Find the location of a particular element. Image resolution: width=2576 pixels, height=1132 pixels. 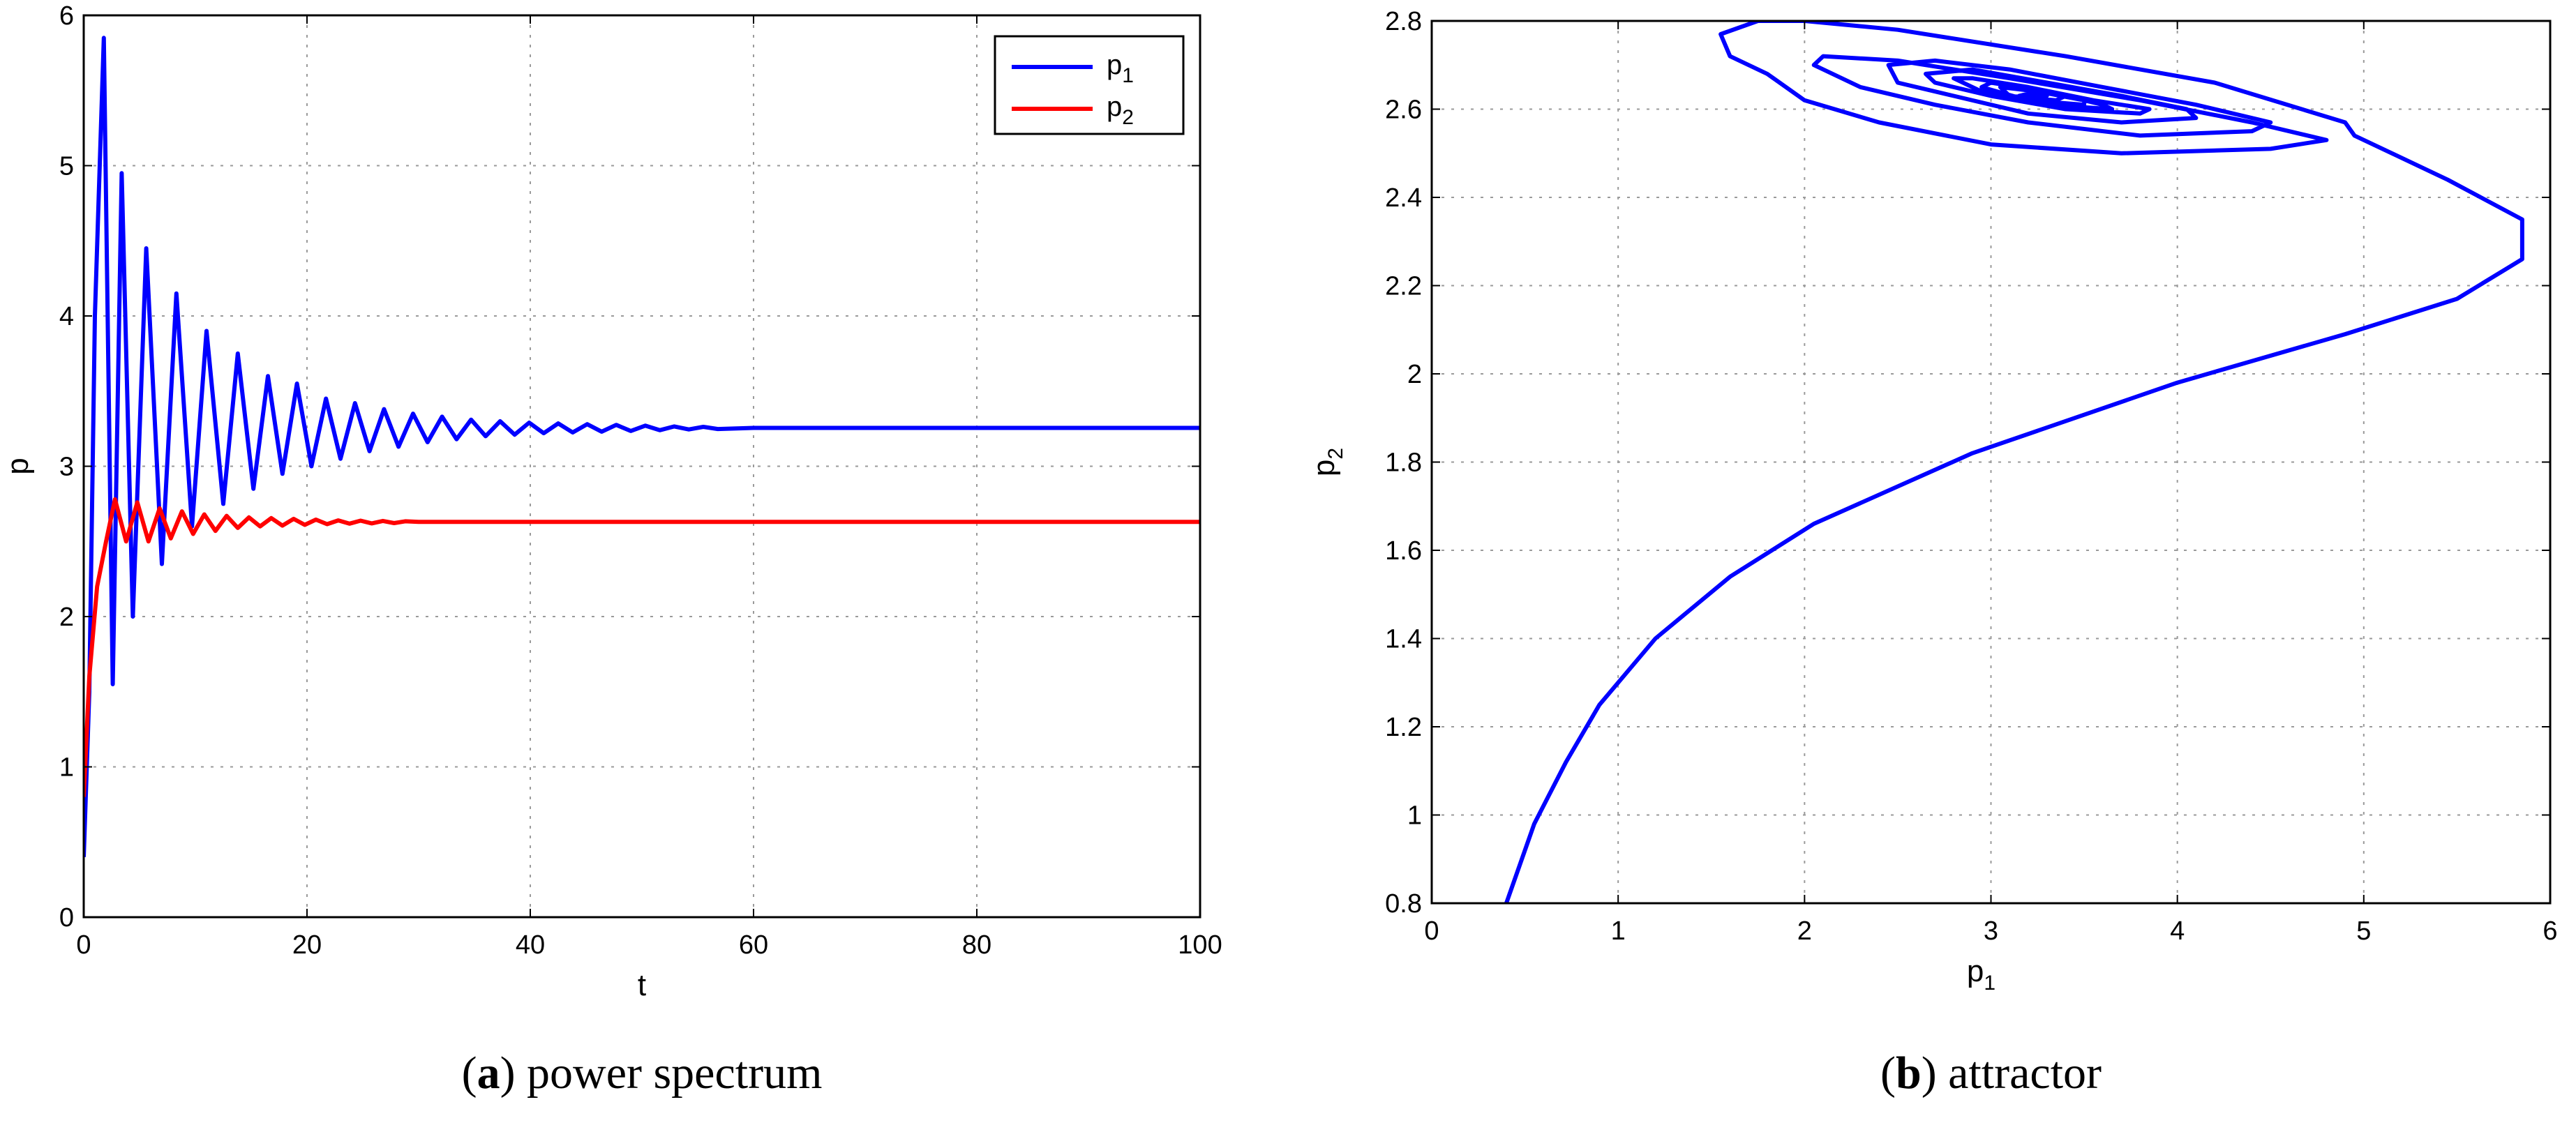

y-tick-label: 2.6 is located at coordinates (1403, 110).